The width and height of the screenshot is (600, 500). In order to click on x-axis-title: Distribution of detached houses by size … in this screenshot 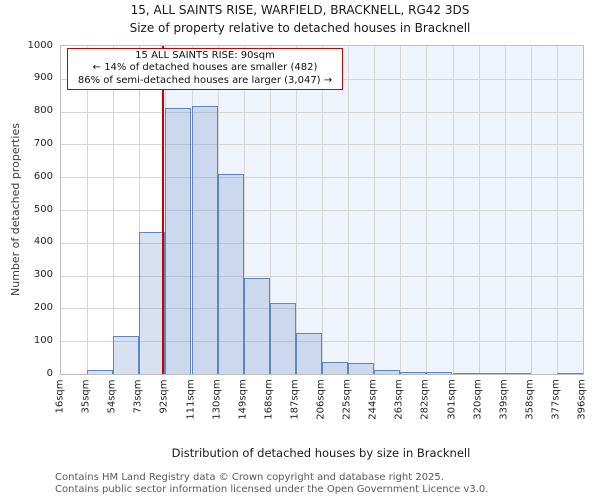, I will do `click(321, 453)`.